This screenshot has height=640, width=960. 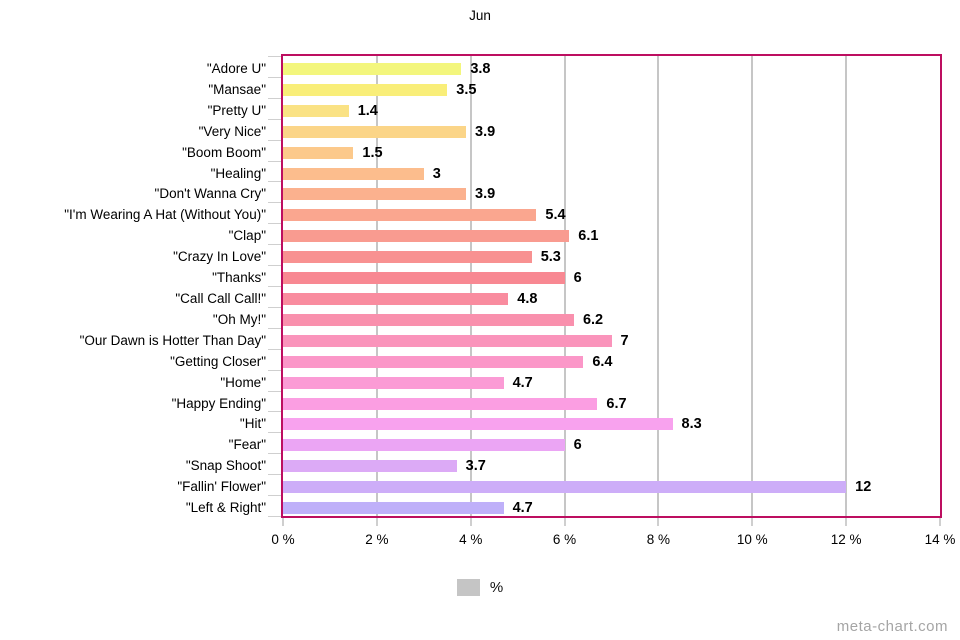 I want to click on category-label: "Hit", so click(x=252, y=424).